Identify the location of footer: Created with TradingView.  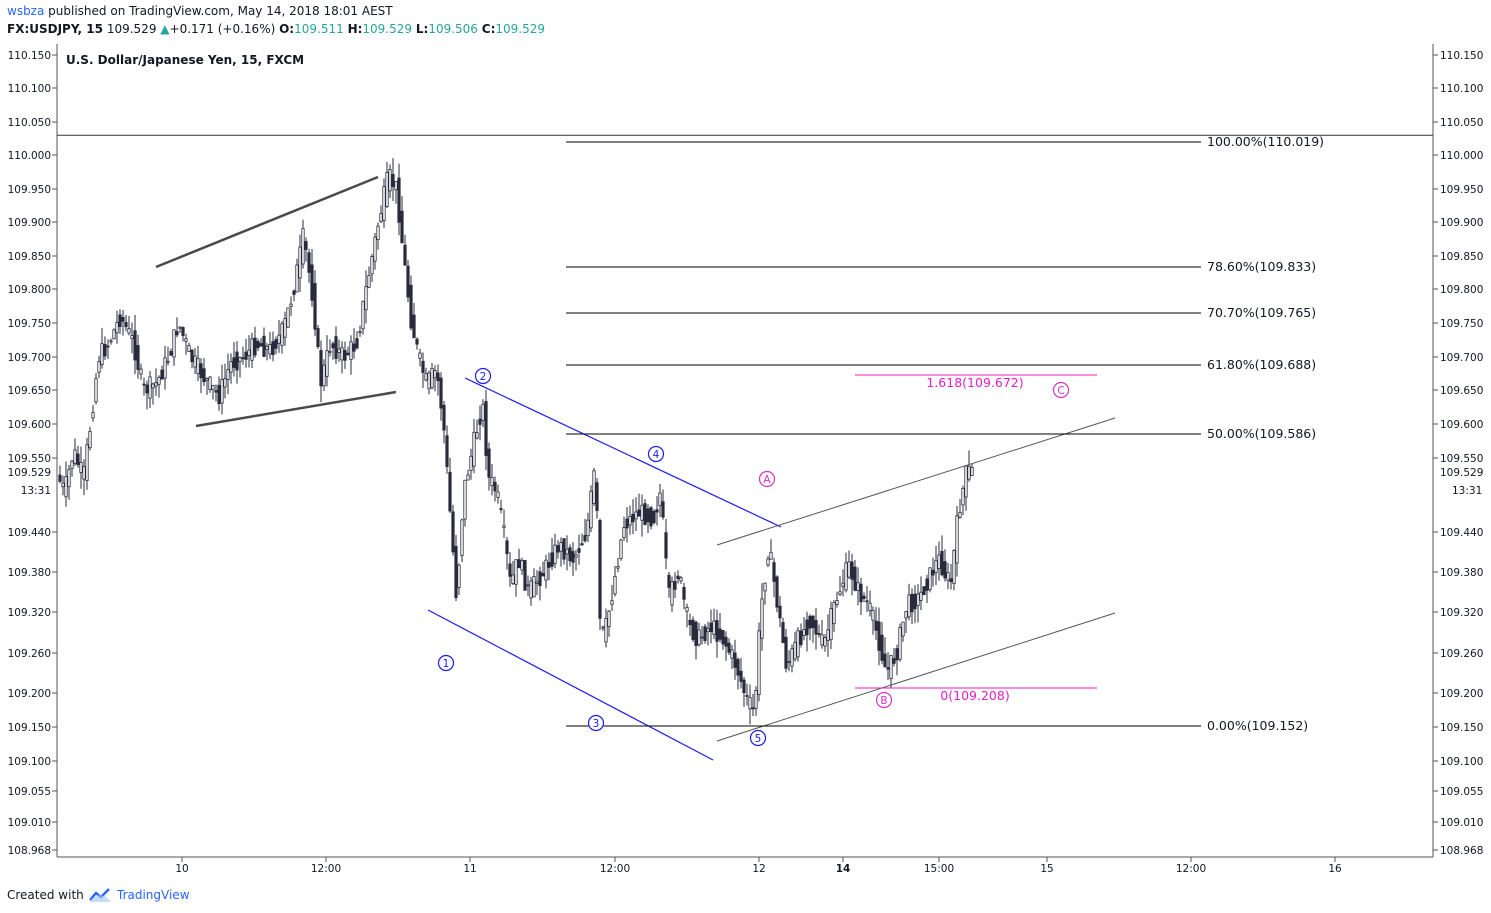
(745, 896).